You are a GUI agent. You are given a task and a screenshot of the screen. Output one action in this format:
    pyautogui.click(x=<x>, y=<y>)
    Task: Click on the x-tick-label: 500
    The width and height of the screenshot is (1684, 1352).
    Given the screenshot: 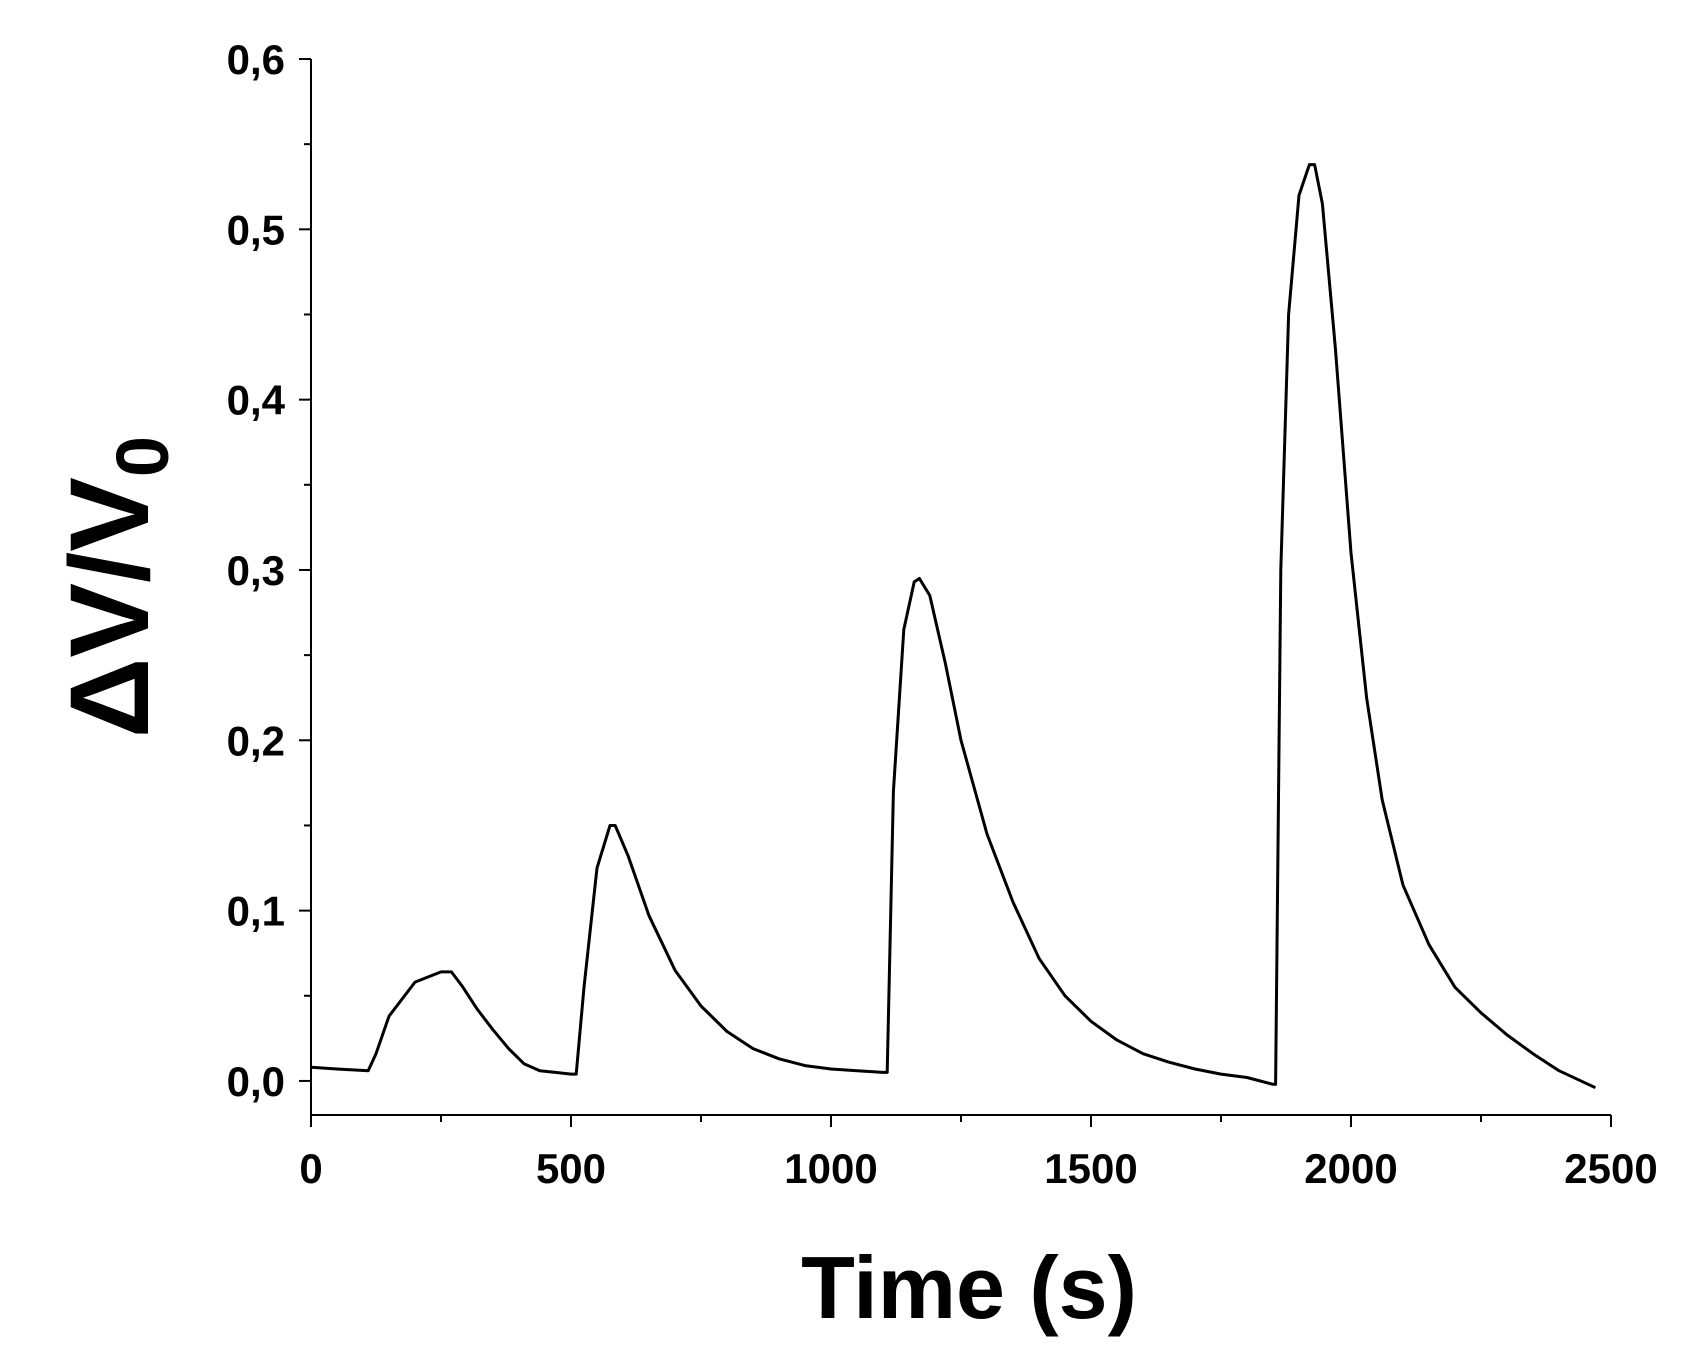 What is the action you would take?
    pyautogui.click(x=571, y=1168)
    